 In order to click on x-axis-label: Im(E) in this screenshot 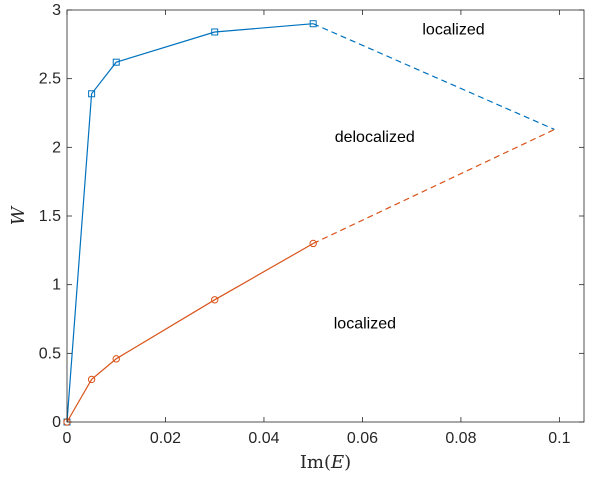, I will do `click(325, 462)`.